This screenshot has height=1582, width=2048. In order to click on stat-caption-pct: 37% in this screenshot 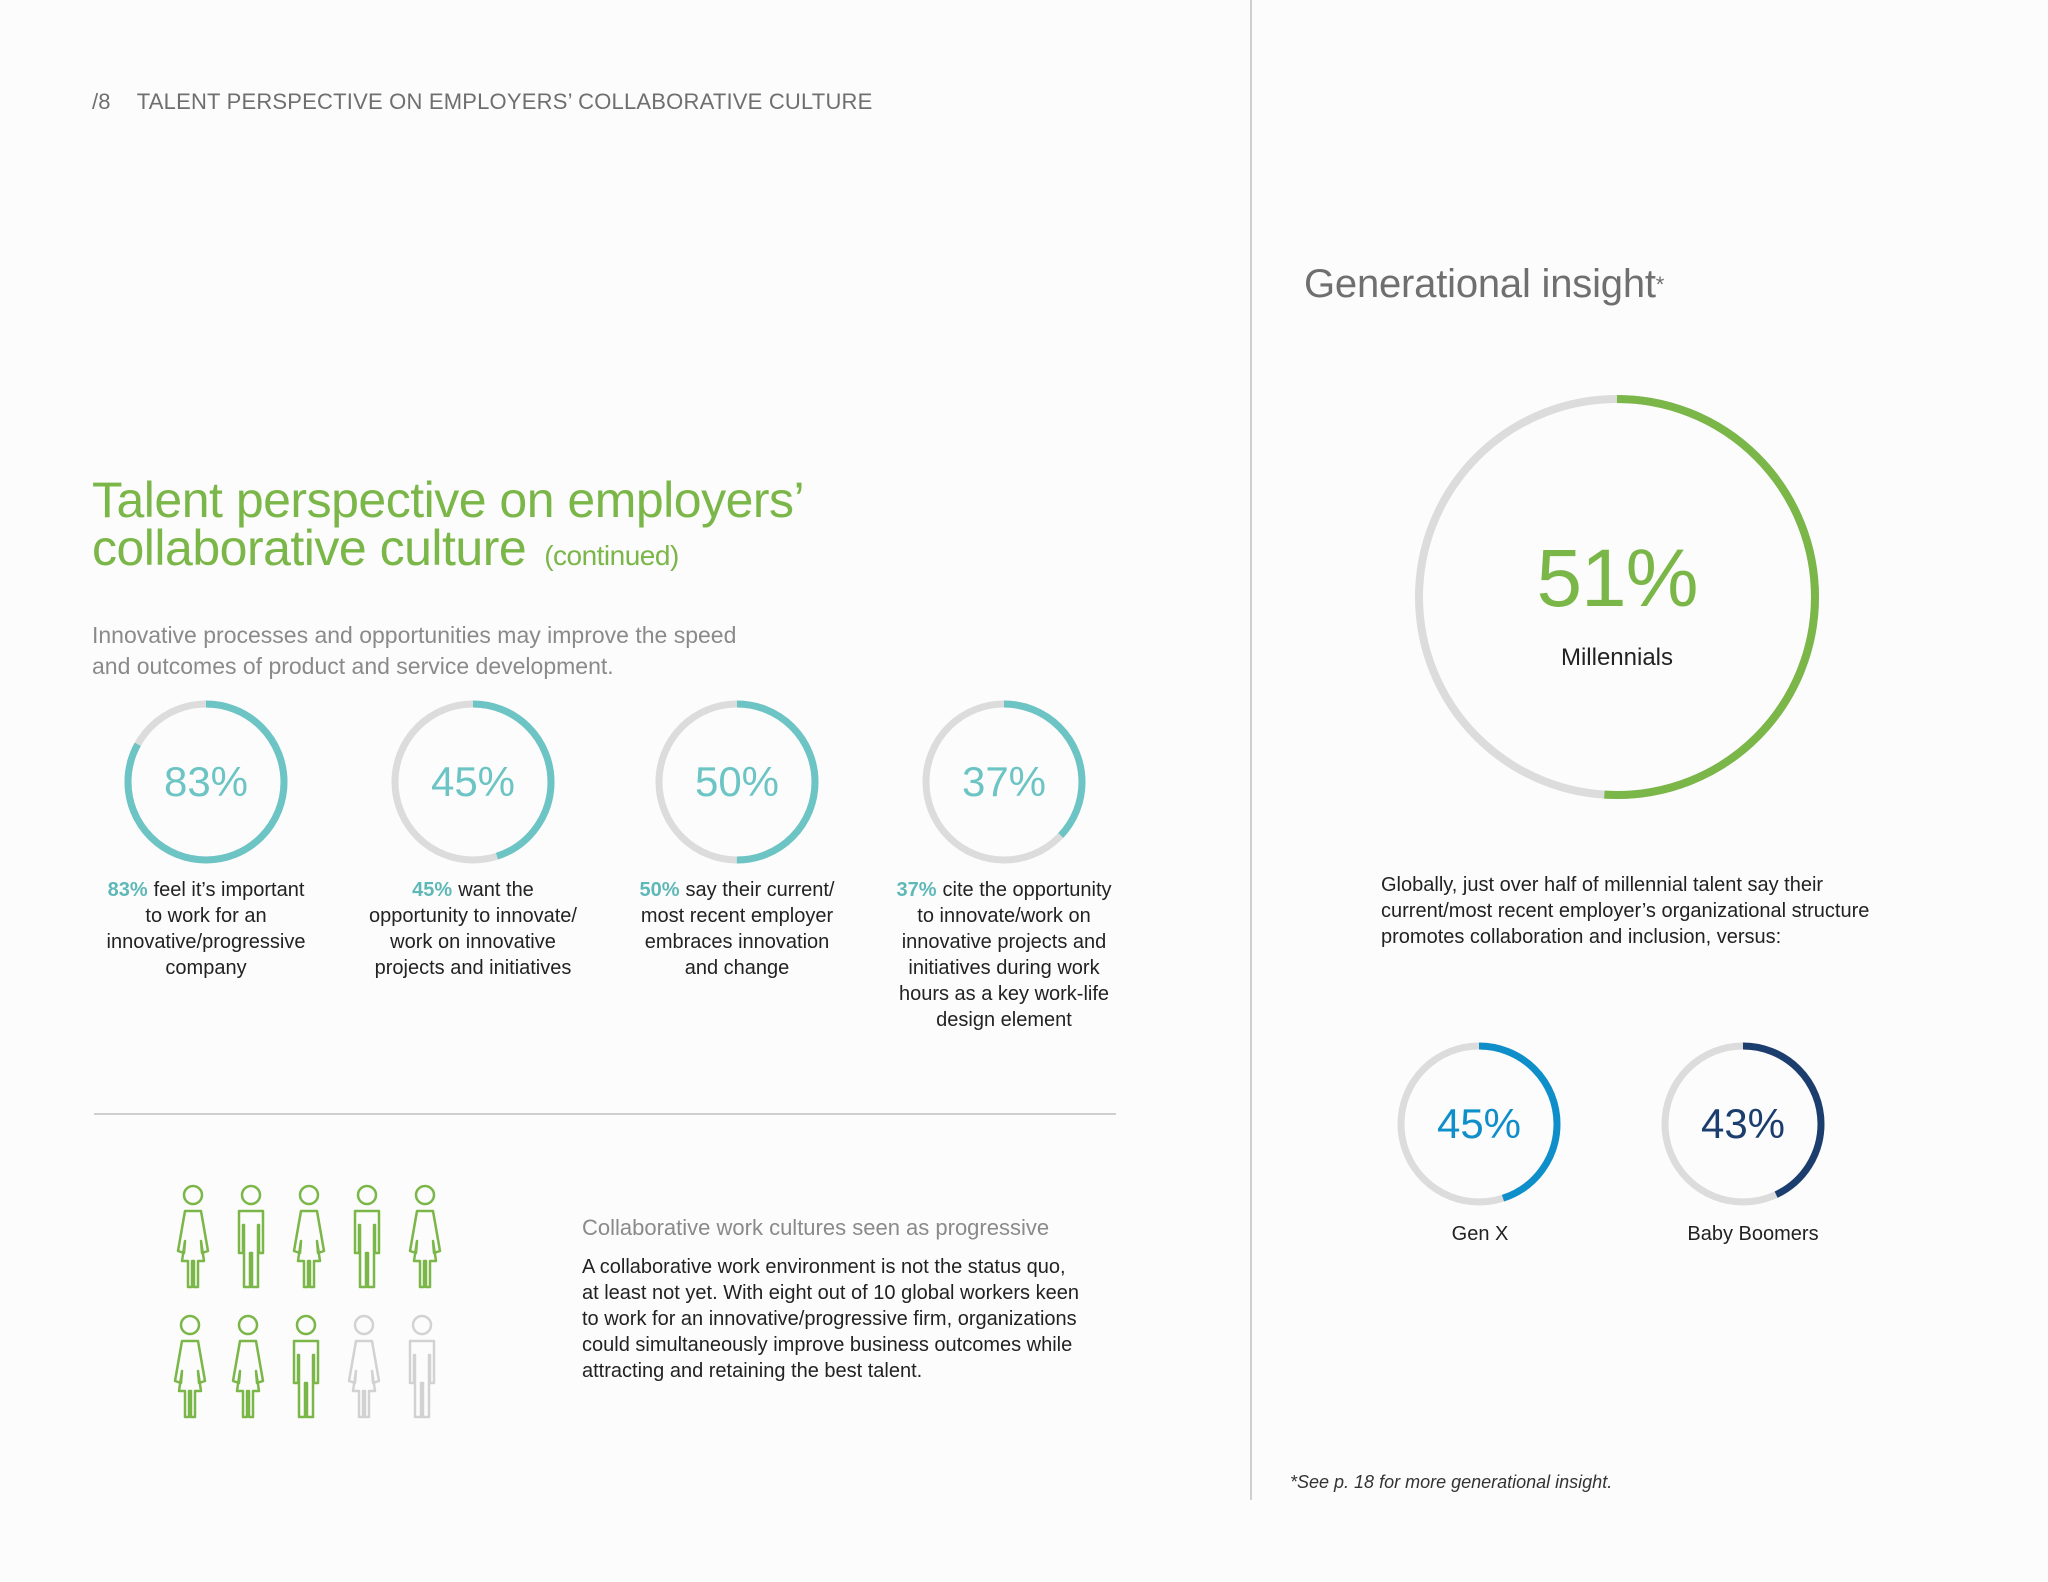, I will do `click(916, 890)`.